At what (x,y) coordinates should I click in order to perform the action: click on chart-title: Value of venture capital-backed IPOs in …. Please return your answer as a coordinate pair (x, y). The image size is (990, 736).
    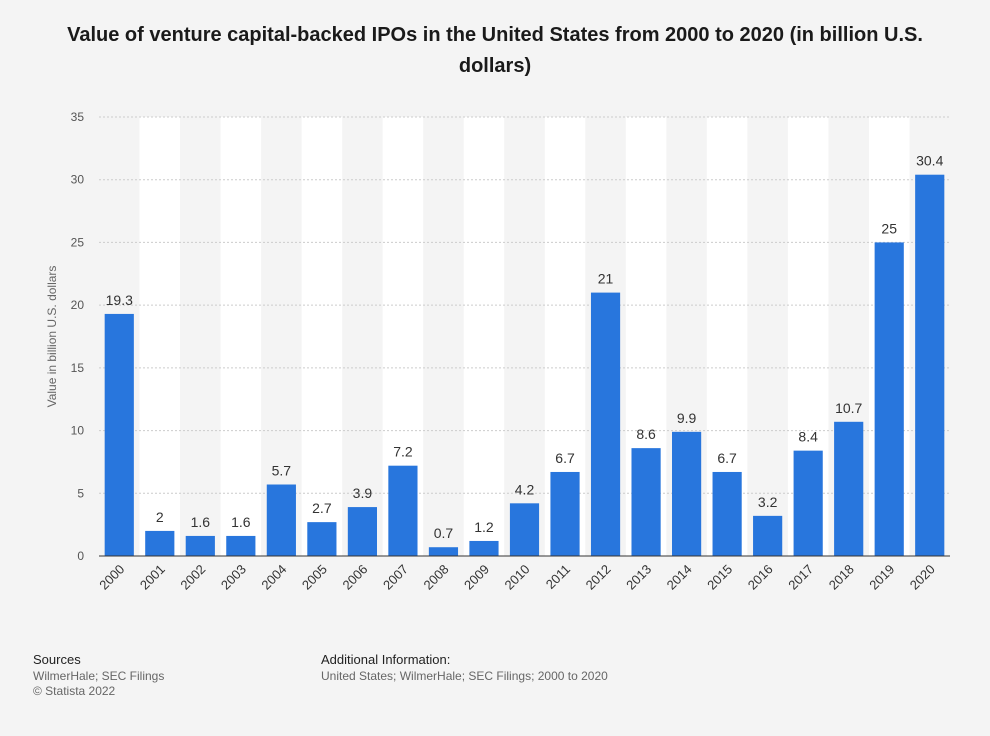
    Looking at the image, I should click on (495, 50).